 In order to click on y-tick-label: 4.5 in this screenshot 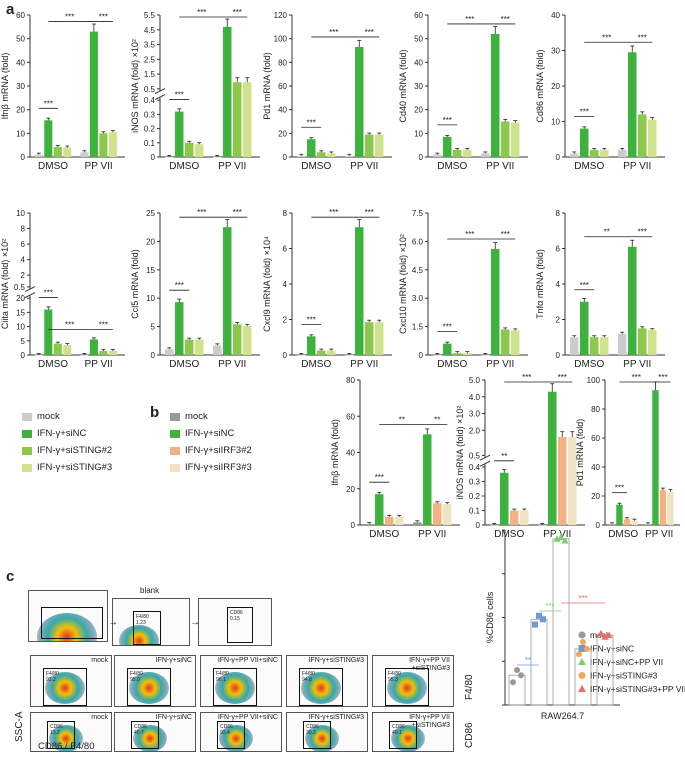, I will do `click(418, 270)`.